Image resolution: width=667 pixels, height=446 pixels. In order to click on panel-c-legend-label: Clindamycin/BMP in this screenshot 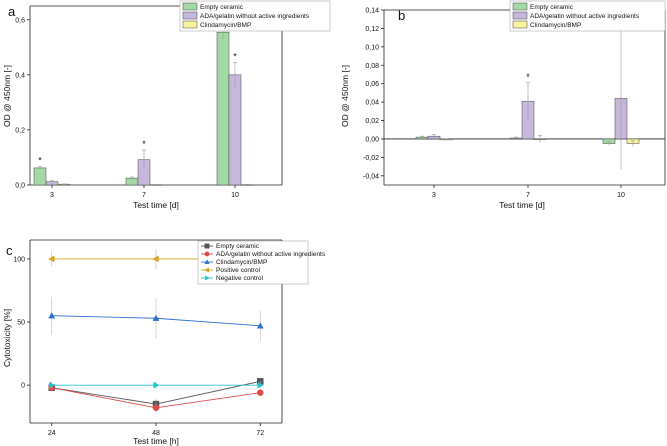, I will do `click(241, 262)`.